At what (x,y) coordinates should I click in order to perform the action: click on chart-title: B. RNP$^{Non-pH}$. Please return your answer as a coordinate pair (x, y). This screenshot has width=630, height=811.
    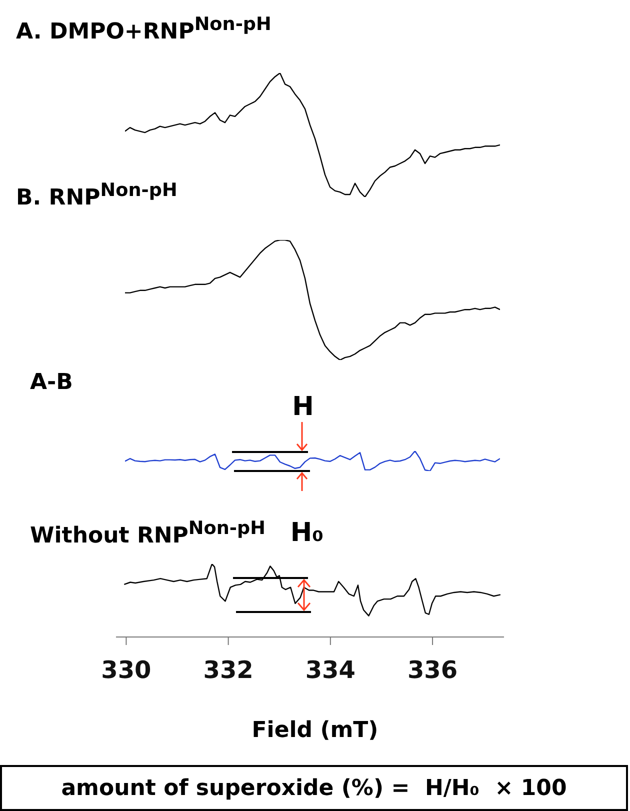
    Looking at the image, I should click on (97, 195).